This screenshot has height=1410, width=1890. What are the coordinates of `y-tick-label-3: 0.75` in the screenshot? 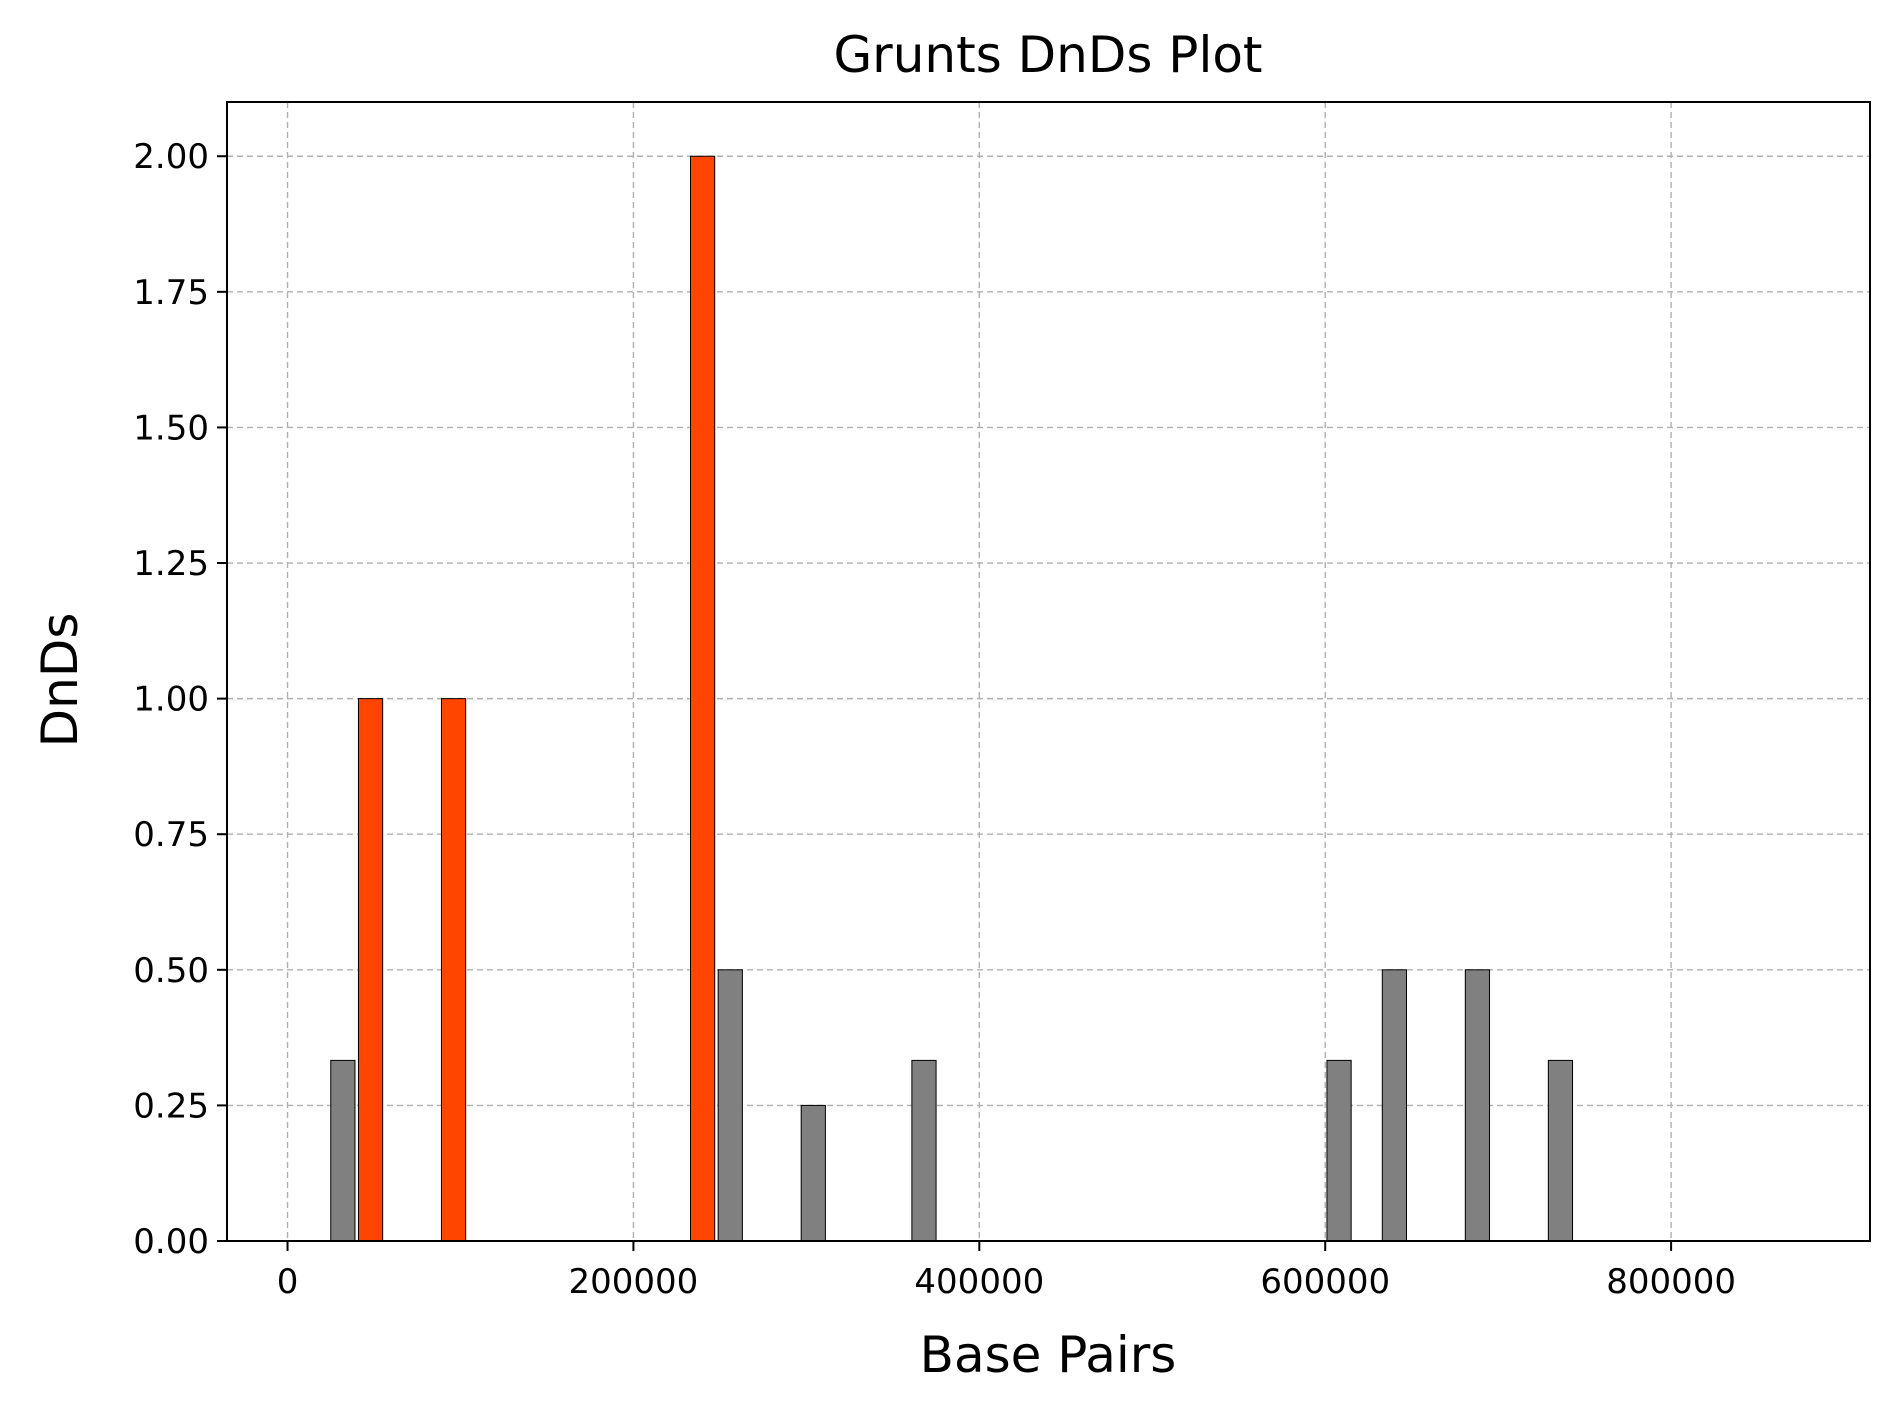 It's located at (171, 835).